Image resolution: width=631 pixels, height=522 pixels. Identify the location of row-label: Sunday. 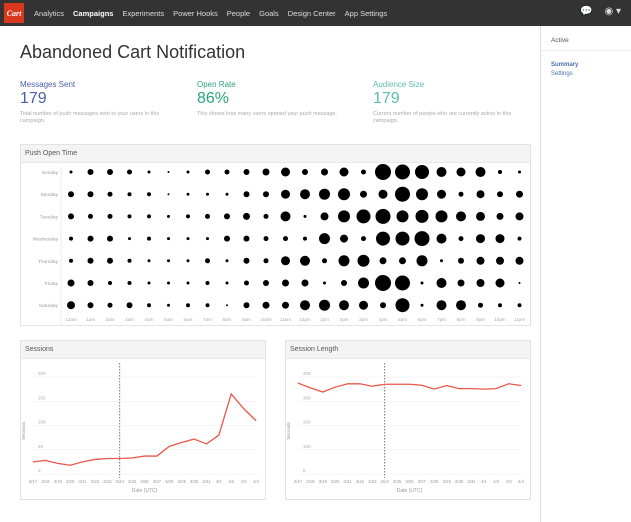
(50, 173).